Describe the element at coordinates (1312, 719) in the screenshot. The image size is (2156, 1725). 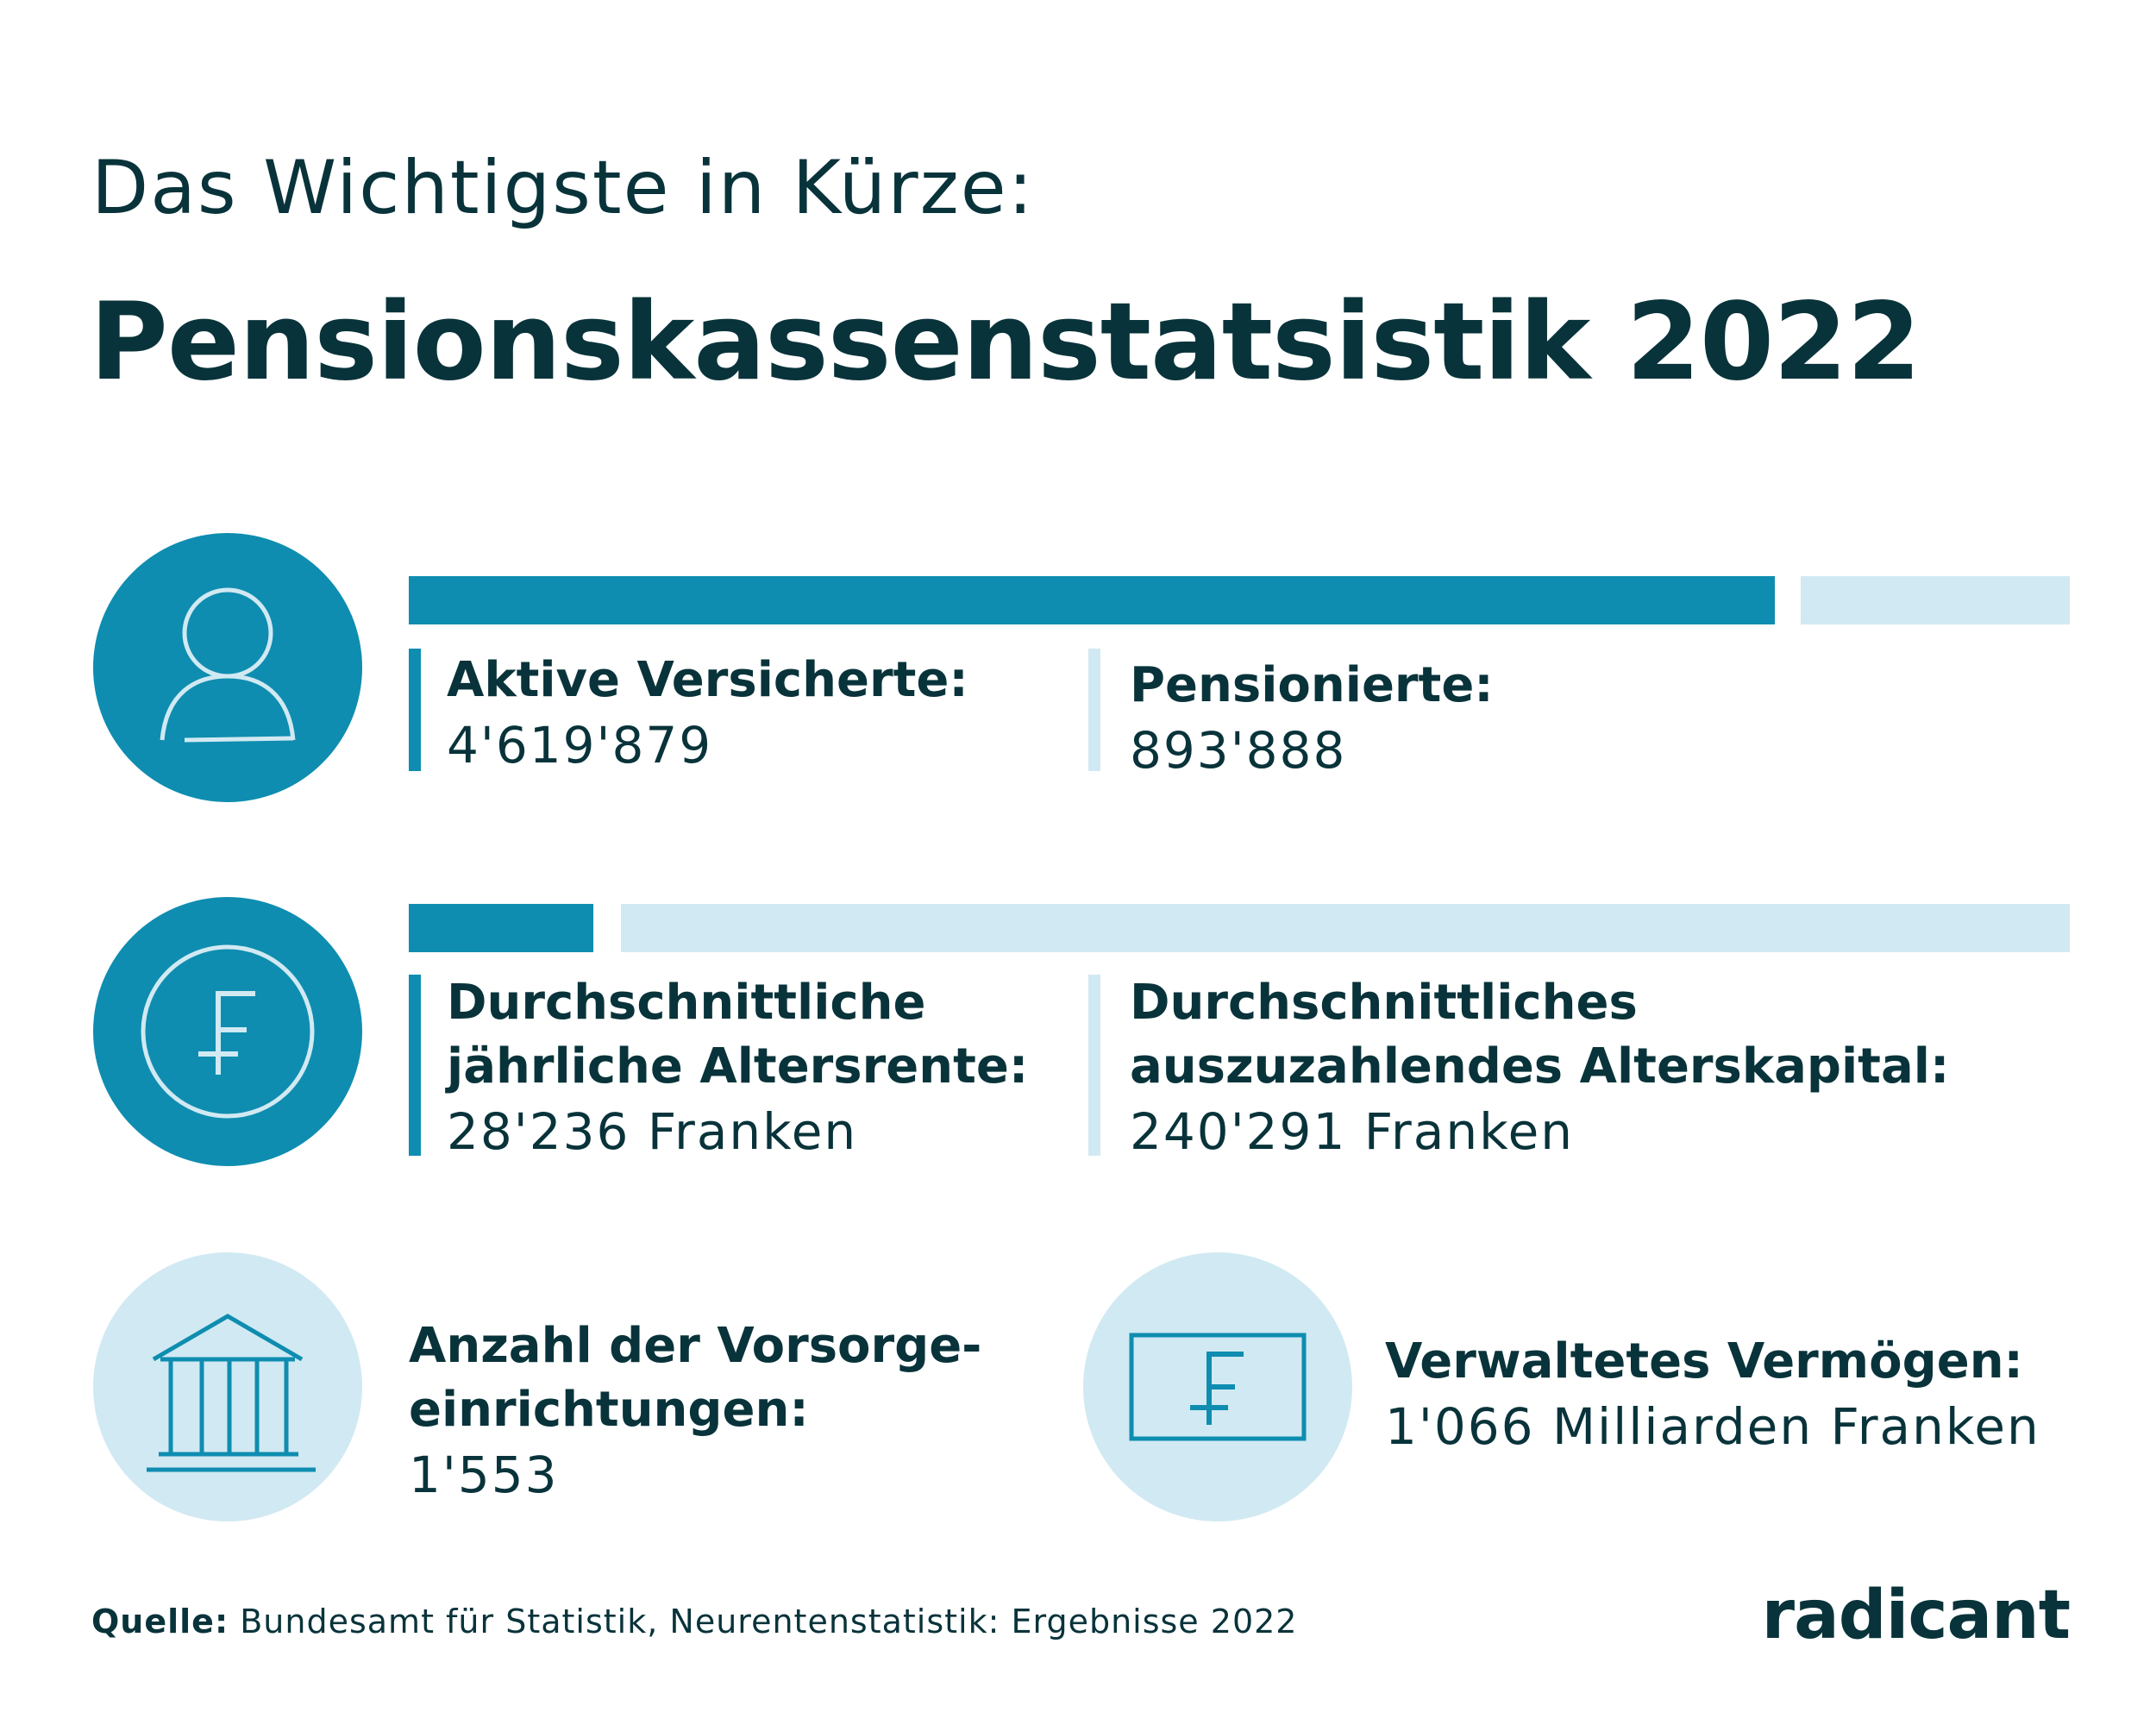
I see `pensioners-stat: Pensionierte: 893'888` at that location.